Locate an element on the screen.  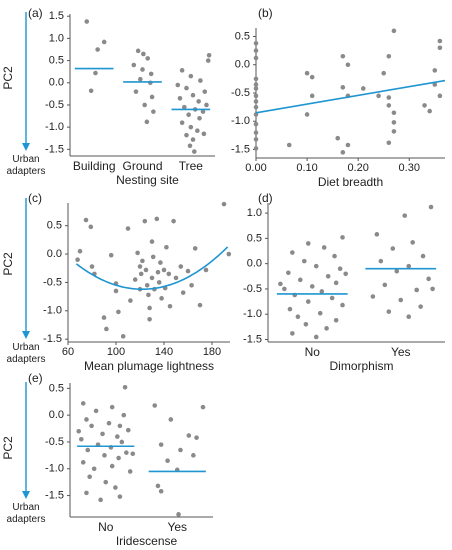
urban-label: Urban is located at coordinates (25, 507).